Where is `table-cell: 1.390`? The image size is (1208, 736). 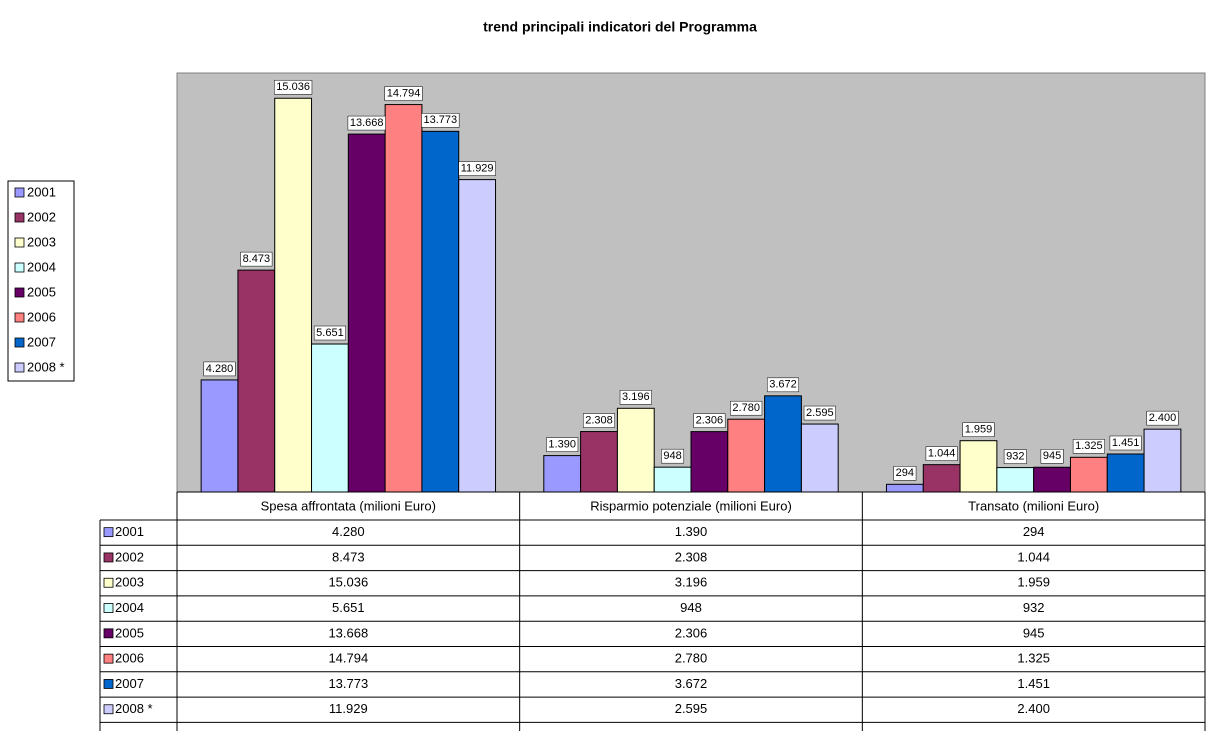
table-cell: 1.390 is located at coordinates (691, 531).